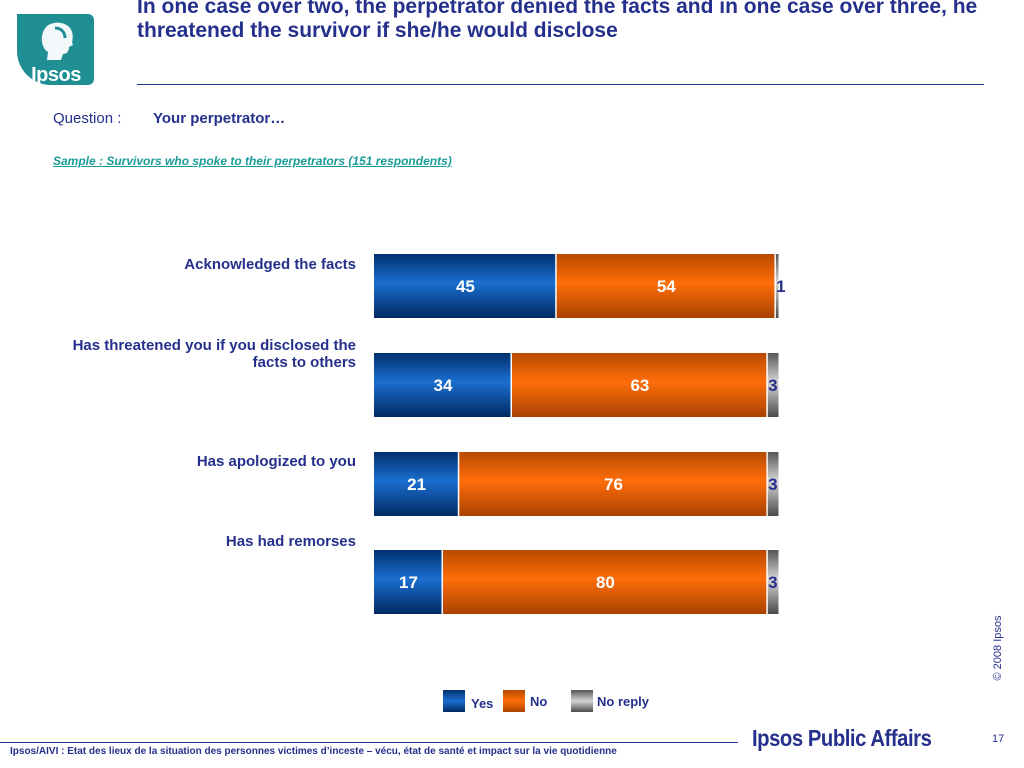  I want to click on legend-label: Yes, so click(482, 703).